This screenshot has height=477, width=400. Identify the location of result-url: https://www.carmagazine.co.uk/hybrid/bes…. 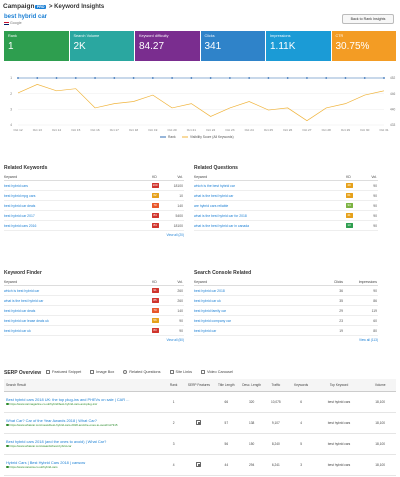
(84, 404).